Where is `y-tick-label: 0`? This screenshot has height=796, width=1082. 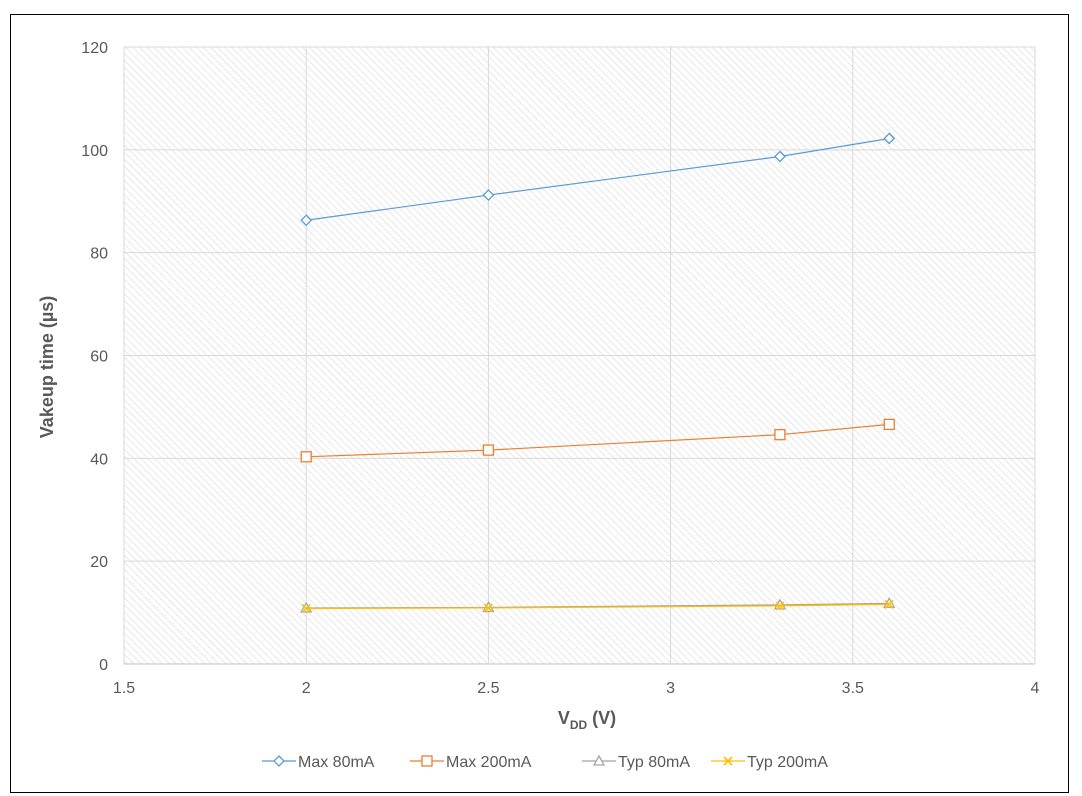 y-tick-label: 0 is located at coordinates (103, 665).